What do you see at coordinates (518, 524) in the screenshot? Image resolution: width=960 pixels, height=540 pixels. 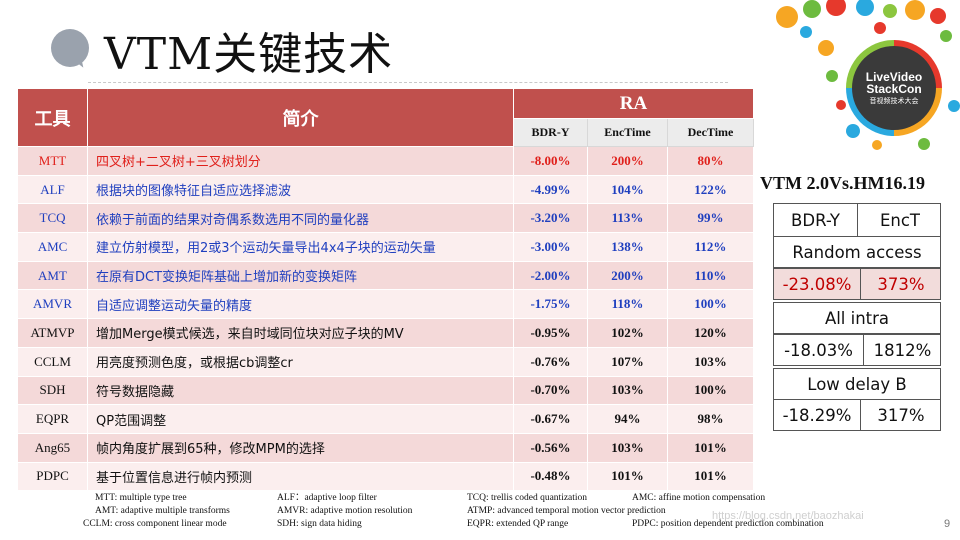 I see `legend-item: EQPR: extended QP range` at bounding box center [518, 524].